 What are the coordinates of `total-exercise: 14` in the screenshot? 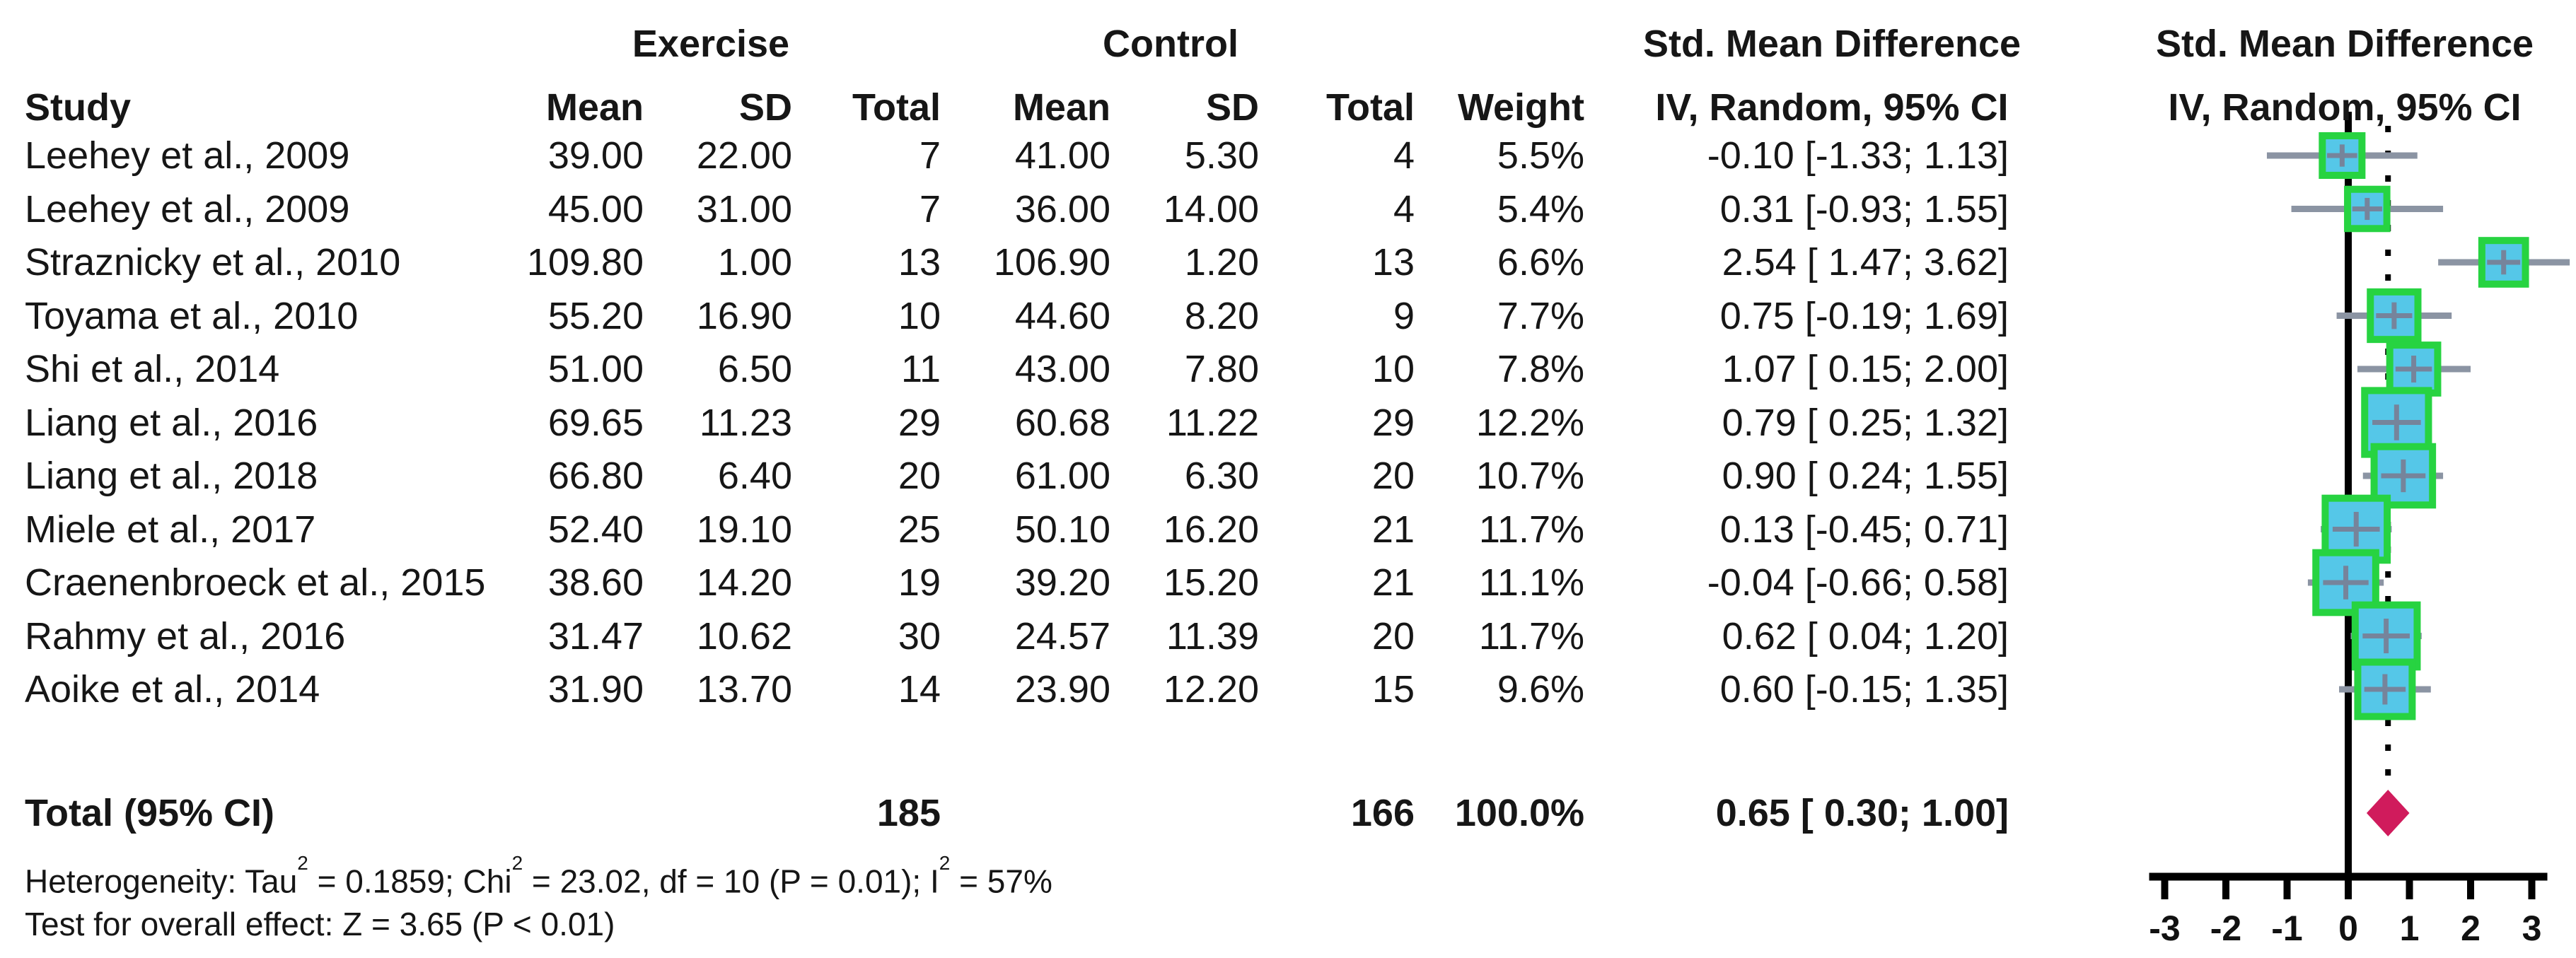 It's located at (919, 689).